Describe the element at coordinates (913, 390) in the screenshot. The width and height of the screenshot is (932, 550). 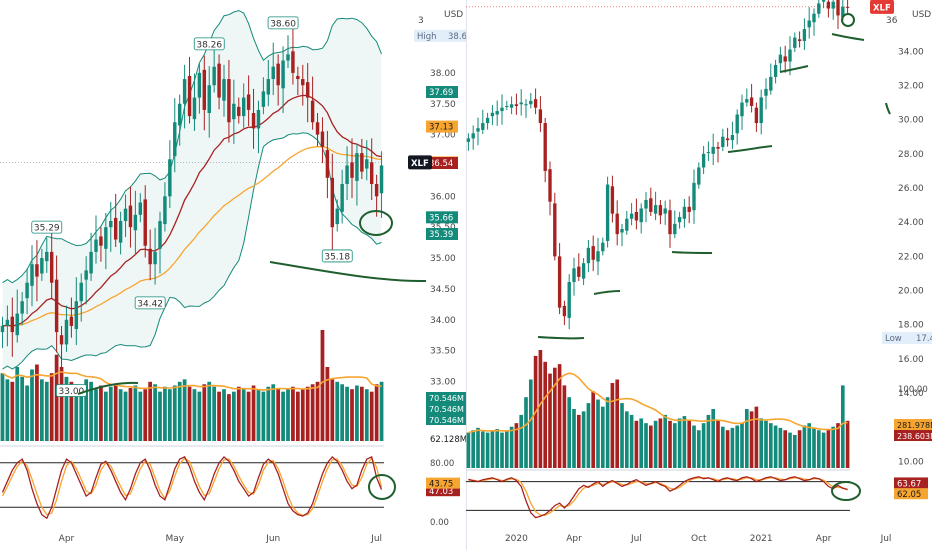
I see `volume-partial-label: 100.00` at that location.